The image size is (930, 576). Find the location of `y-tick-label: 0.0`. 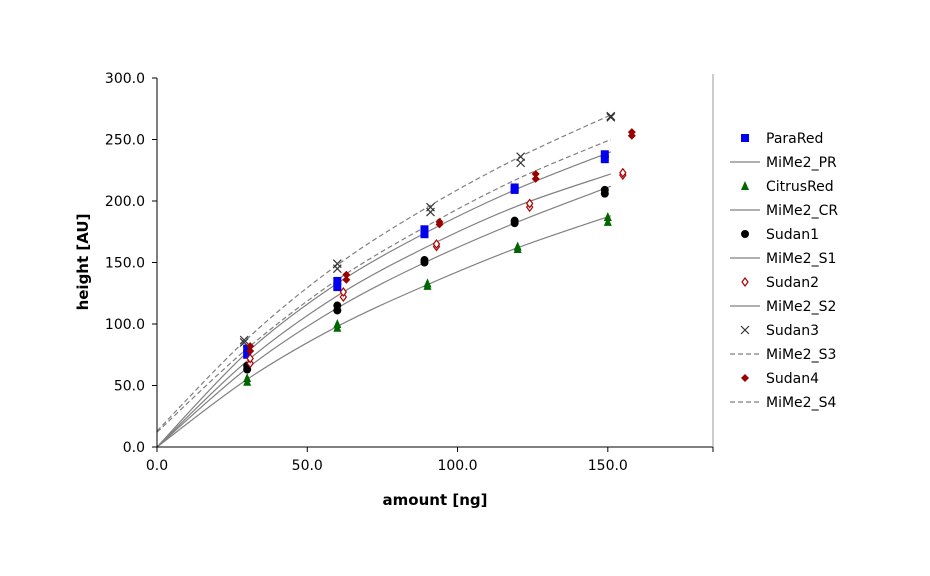

y-tick-label: 0.0 is located at coordinates (134, 448).